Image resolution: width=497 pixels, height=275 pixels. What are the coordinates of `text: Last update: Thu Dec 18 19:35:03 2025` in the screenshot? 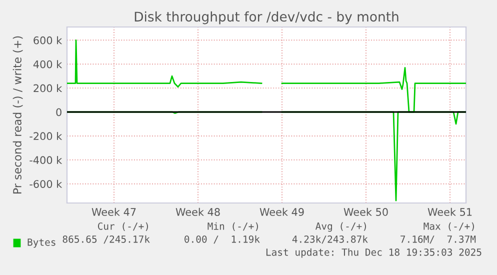 It's located at (374, 253).